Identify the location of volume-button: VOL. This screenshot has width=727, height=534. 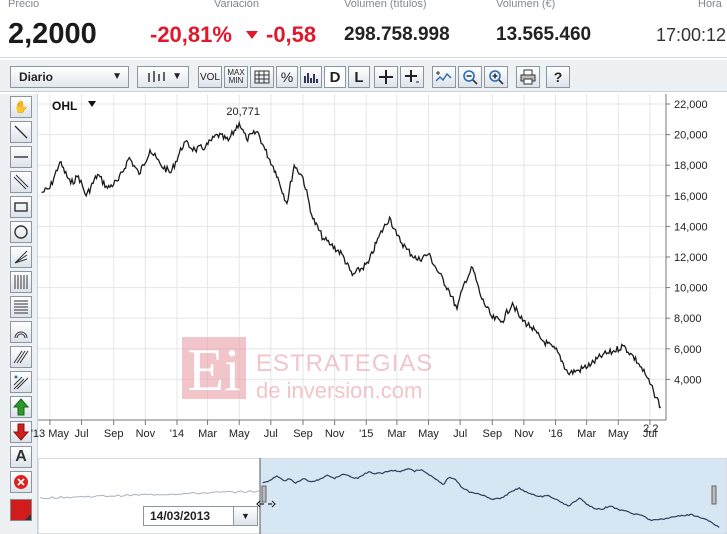
(210, 77).